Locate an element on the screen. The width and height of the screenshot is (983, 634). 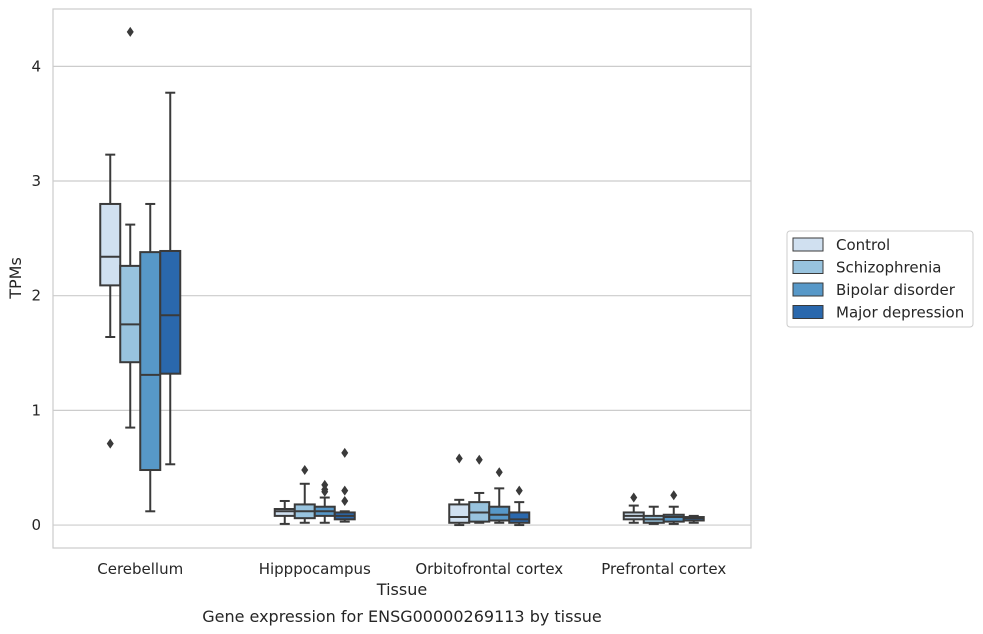
legend-label: Bipolar disorder is located at coordinates (896, 290).